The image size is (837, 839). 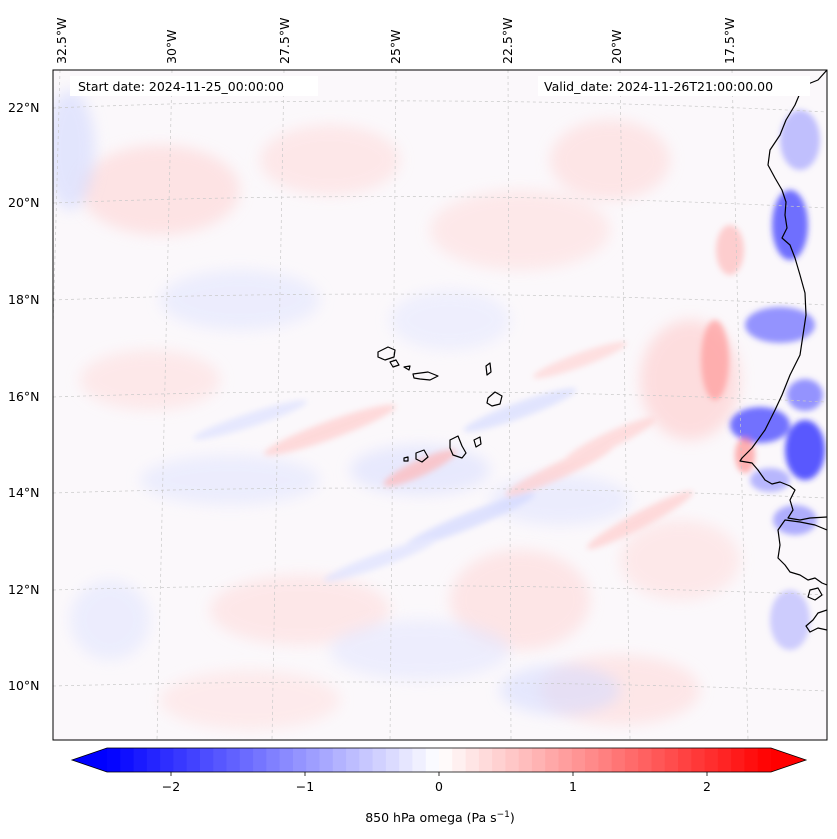 I want to click on africa-coastline, so click(x=783, y=295).